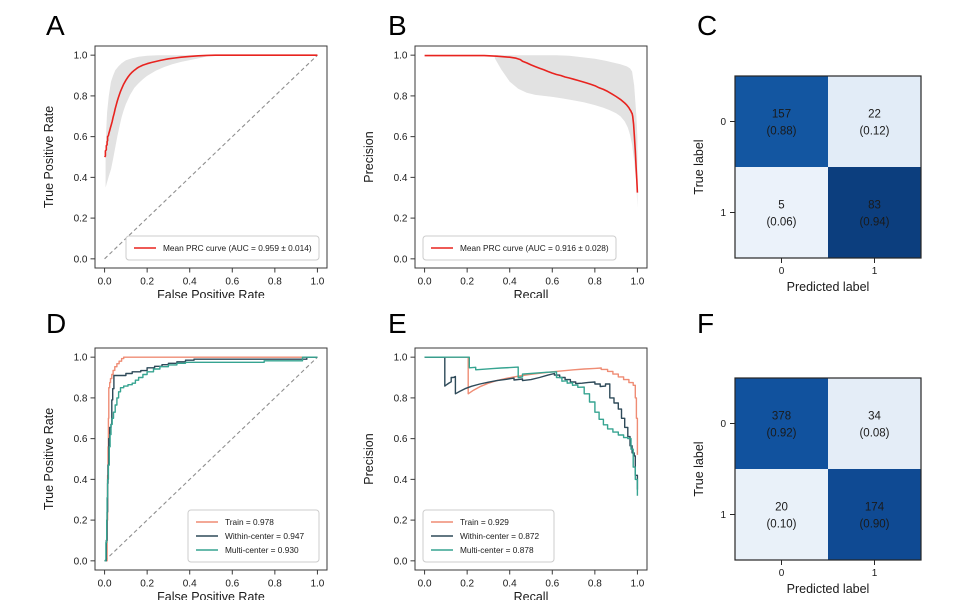  I want to click on x-axis-label: Predicted label, so click(828, 287).